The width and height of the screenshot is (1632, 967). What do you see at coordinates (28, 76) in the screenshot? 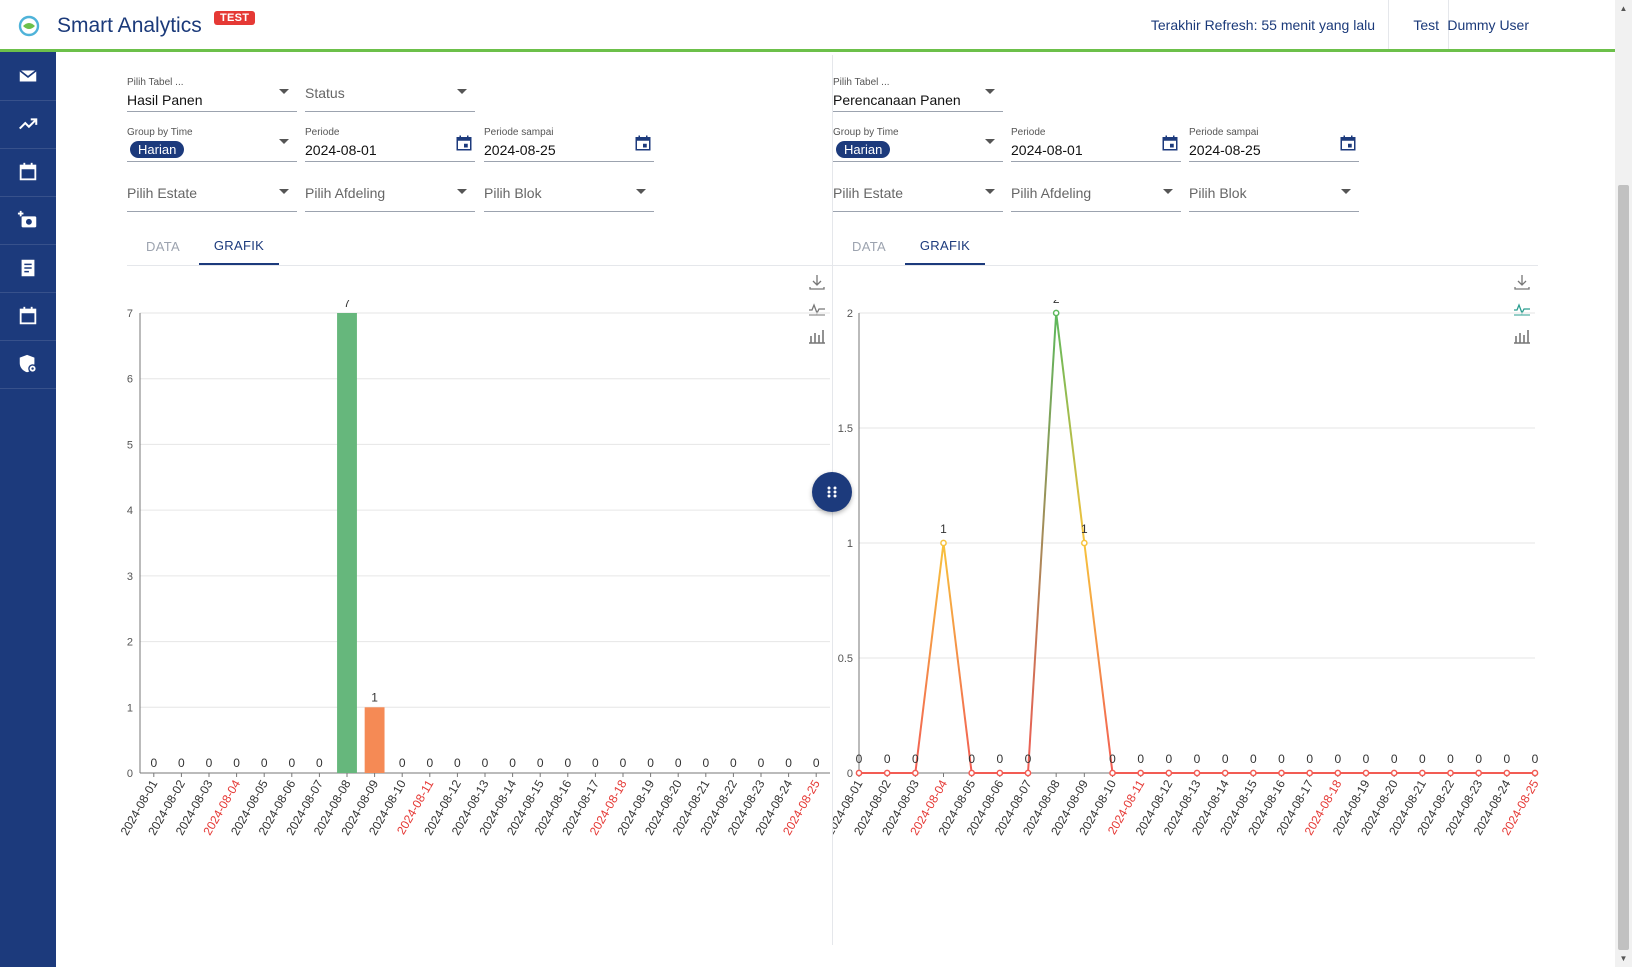
I see `sidebar-item-mail` at bounding box center [28, 76].